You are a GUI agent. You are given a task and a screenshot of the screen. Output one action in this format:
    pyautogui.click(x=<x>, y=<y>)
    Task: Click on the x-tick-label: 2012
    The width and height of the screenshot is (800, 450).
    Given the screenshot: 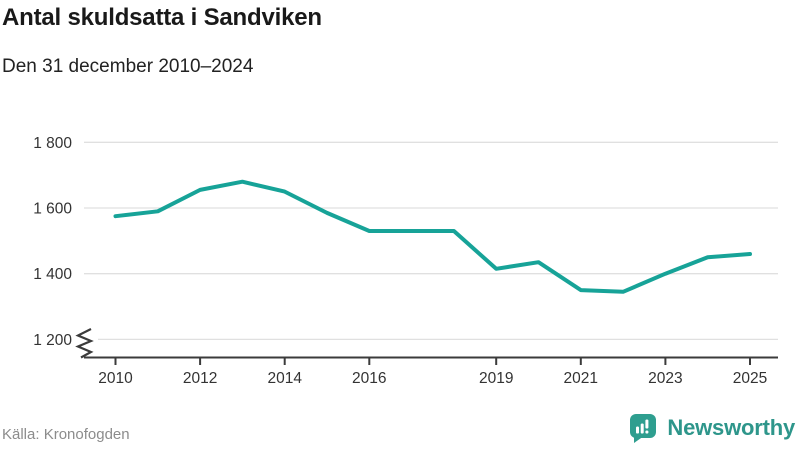 What is the action you would take?
    pyautogui.click(x=200, y=378)
    